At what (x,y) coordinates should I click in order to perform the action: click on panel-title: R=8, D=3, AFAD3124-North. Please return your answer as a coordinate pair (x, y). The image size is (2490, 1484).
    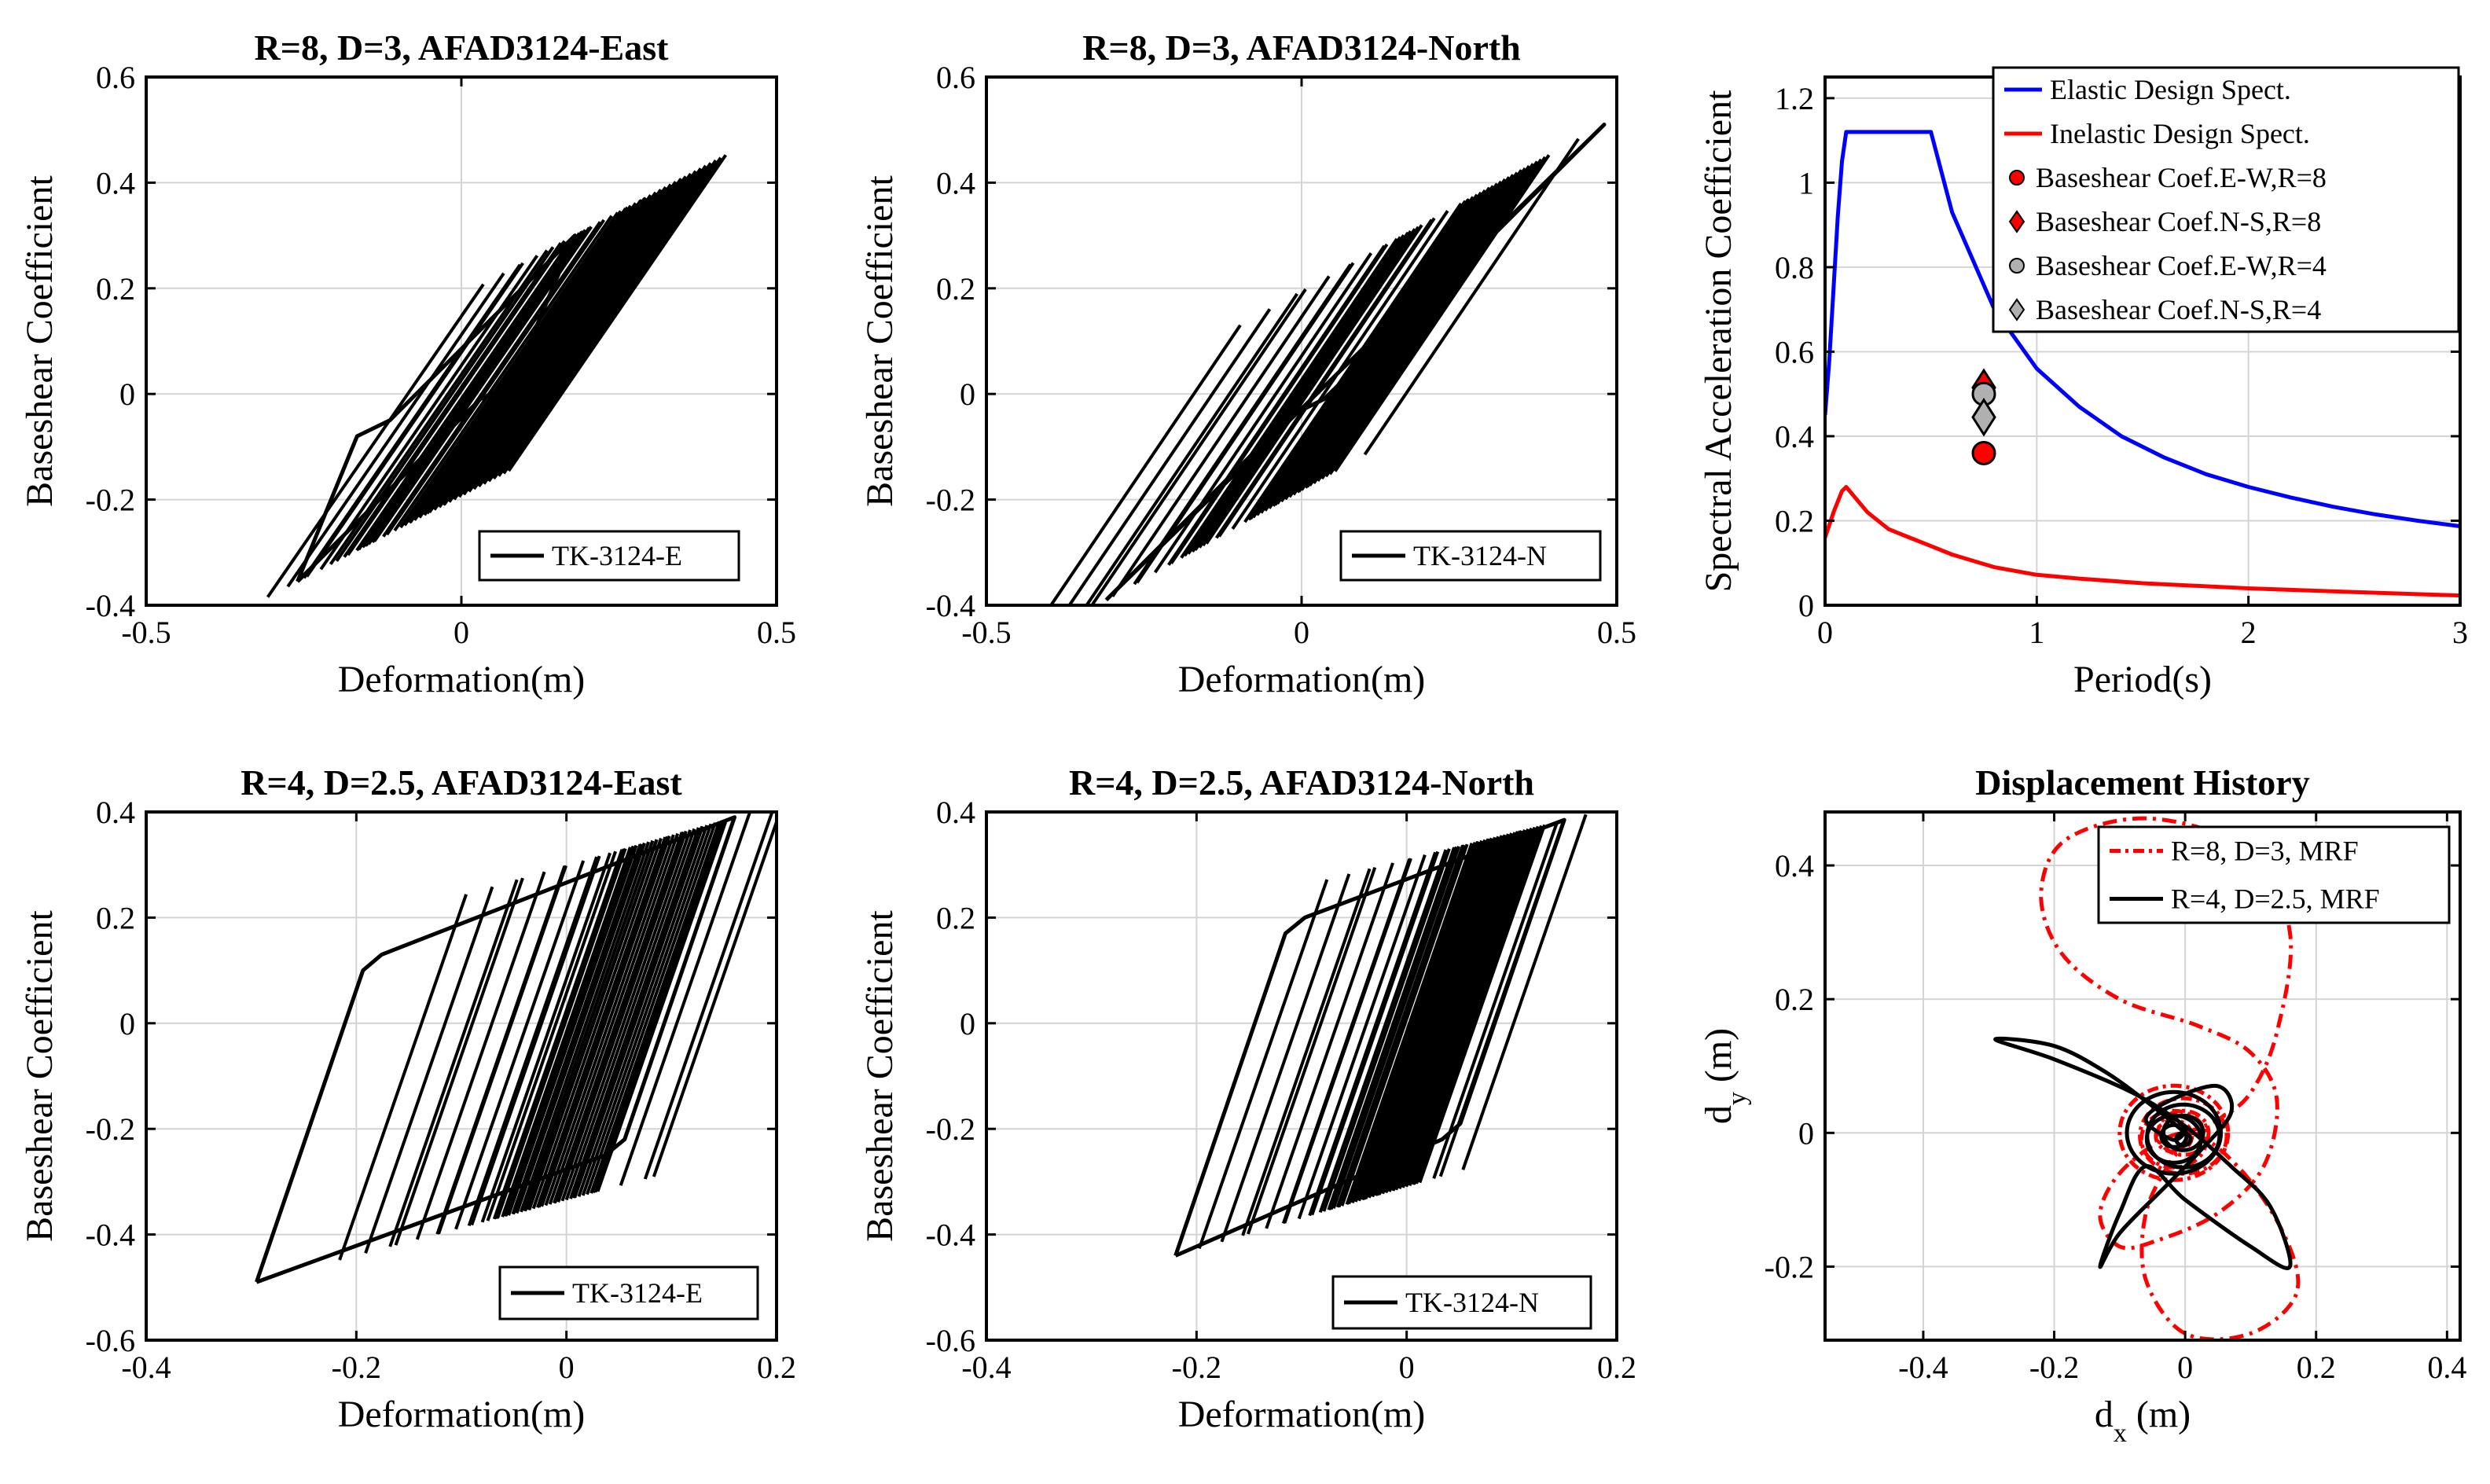
    Looking at the image, I should click on (1301, 48).